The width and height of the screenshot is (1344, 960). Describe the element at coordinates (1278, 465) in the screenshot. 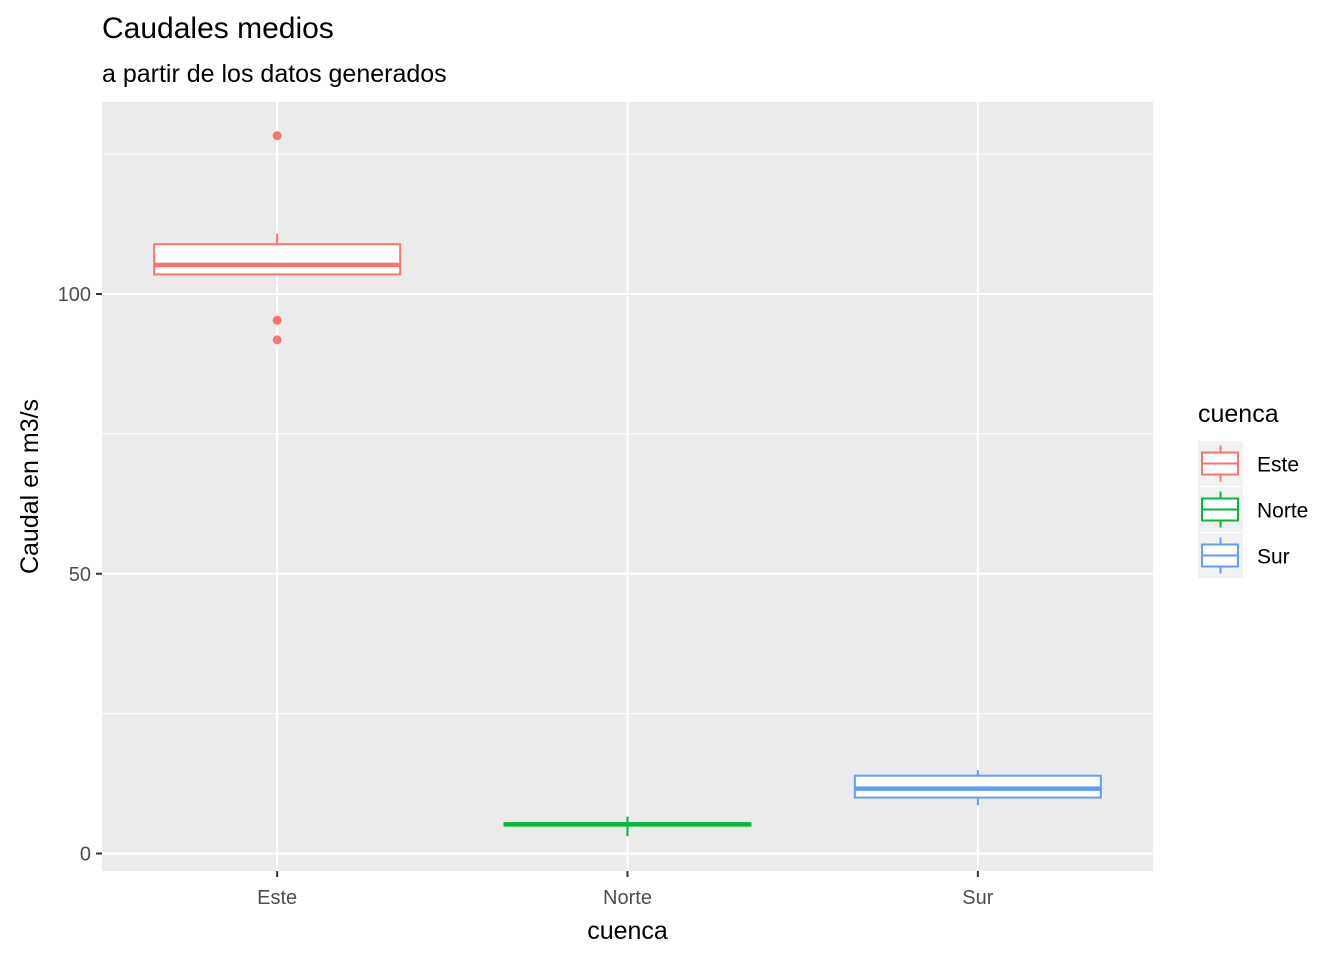

I see `legend-label-este: Este` at that location.